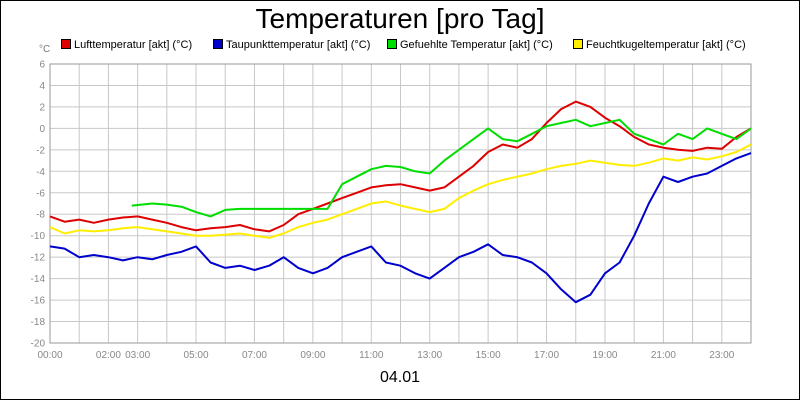  What do you see at coordinates (49, 355) in the screenshot?
I see `x-tick-label: 00:00` at bounding box center [49, 355].